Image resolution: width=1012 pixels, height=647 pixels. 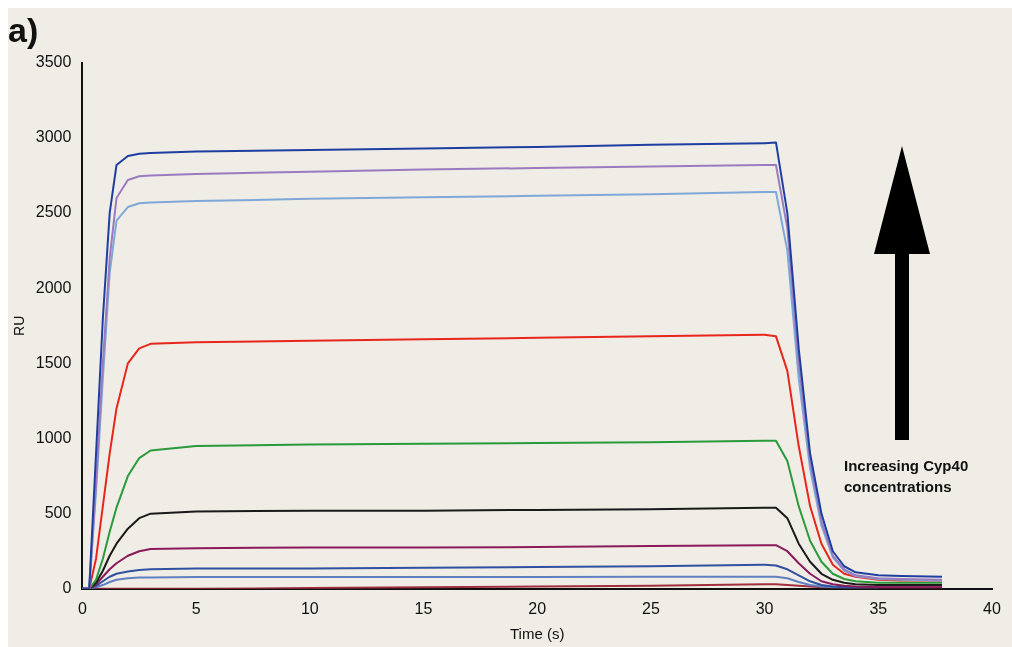 I want to click on x-tick-label: 30, so click(x=764, y=608).